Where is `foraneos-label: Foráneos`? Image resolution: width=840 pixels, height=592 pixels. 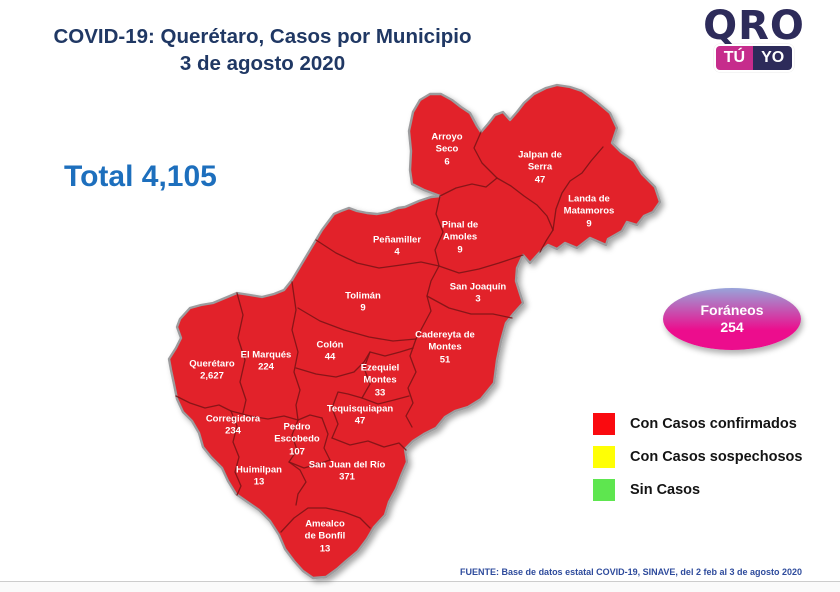 foraneos-label: Foráneos is located at coordinates (732, 309).